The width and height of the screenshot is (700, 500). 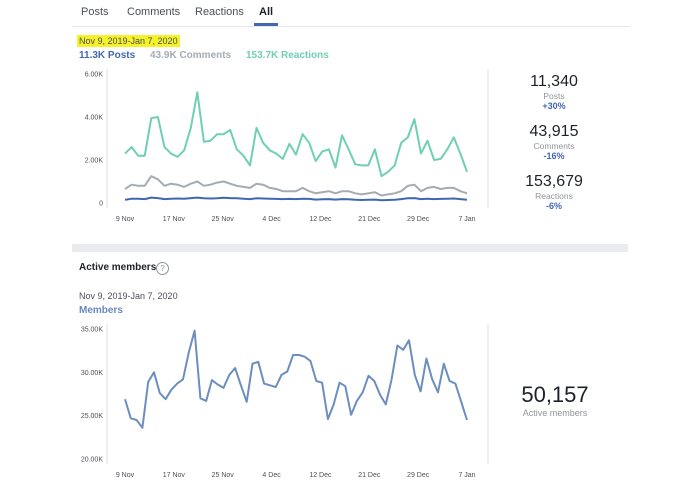 I want to click on stat-posts-label: Posts, so click(x=554, y=96).